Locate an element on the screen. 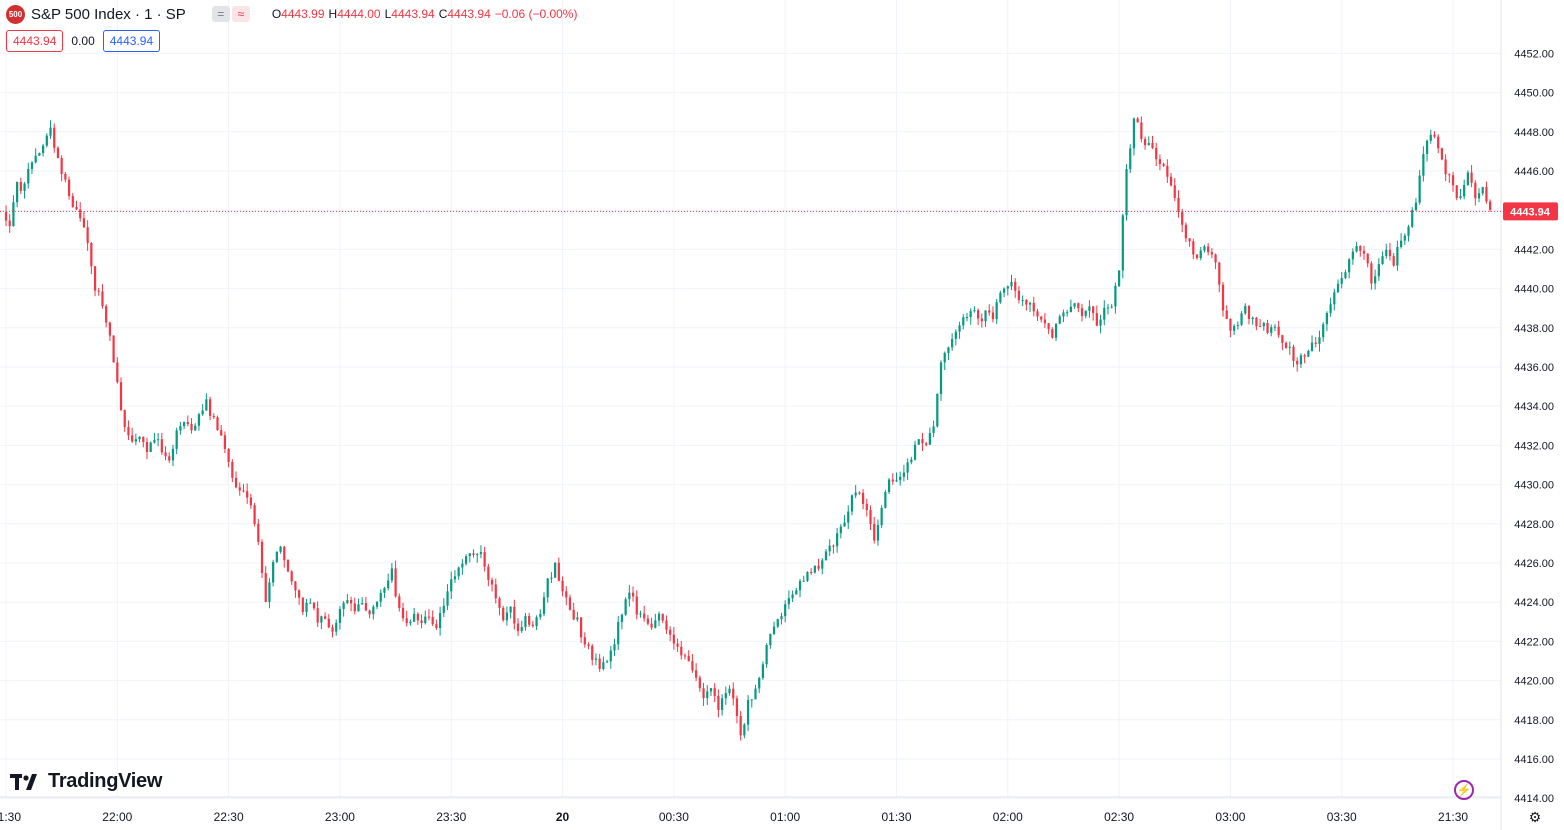 The image size is (1564, 830). equals-icon: = is located at coordinates (220, 14).